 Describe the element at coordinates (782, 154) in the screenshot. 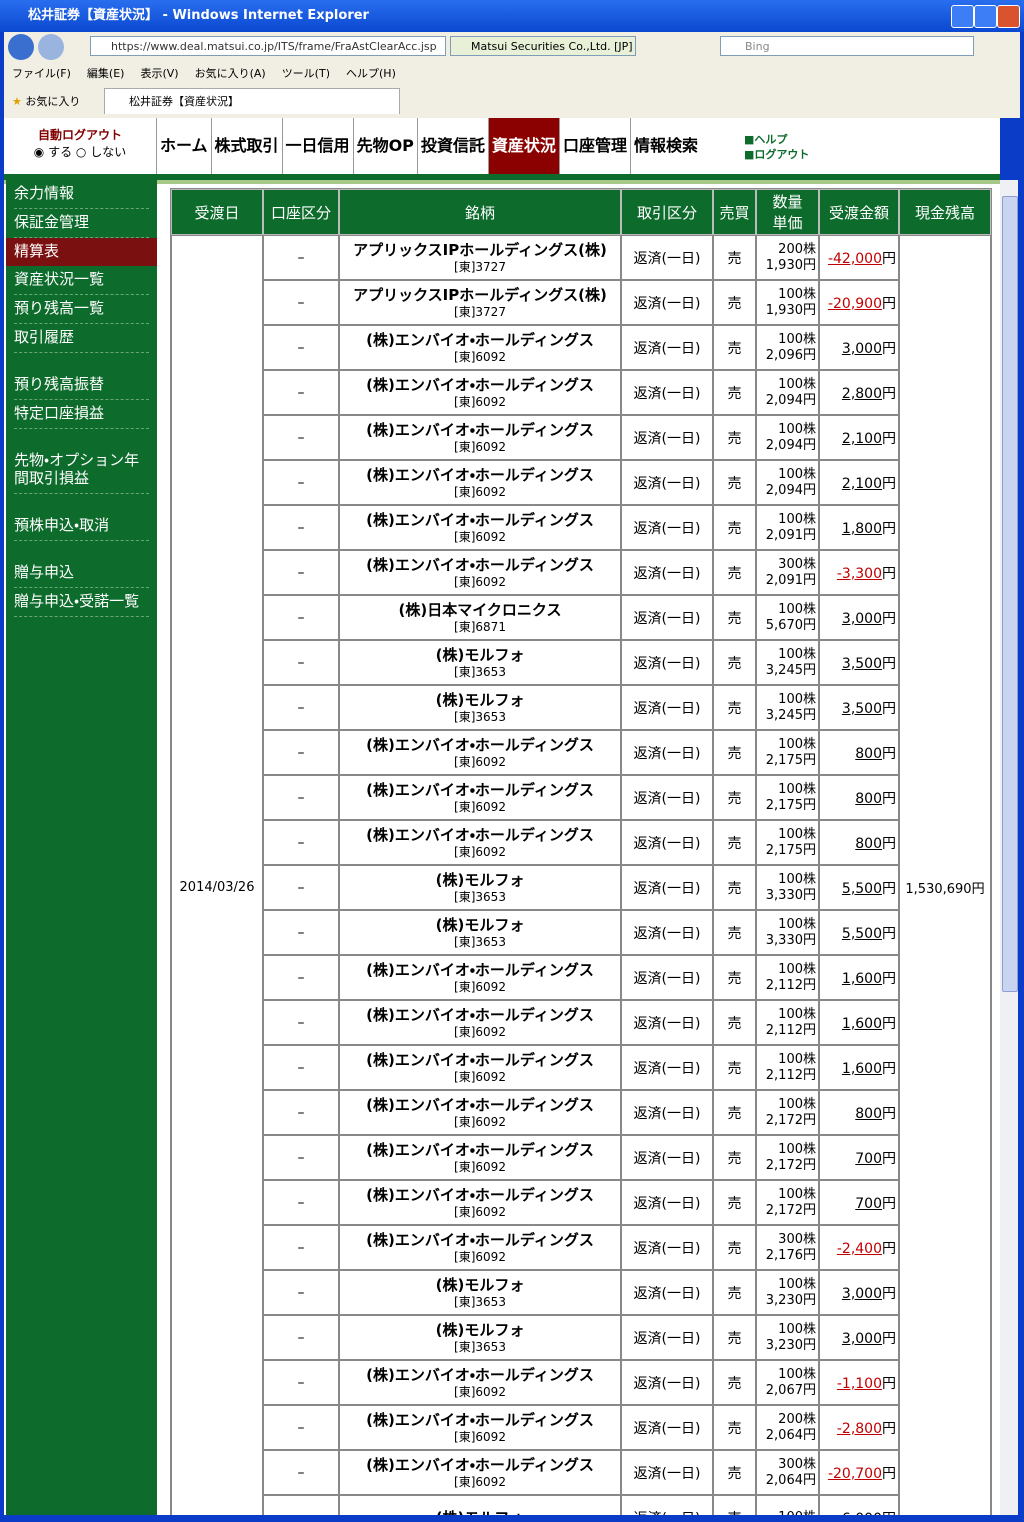

I see `logout-link: ログアウト` at that location.